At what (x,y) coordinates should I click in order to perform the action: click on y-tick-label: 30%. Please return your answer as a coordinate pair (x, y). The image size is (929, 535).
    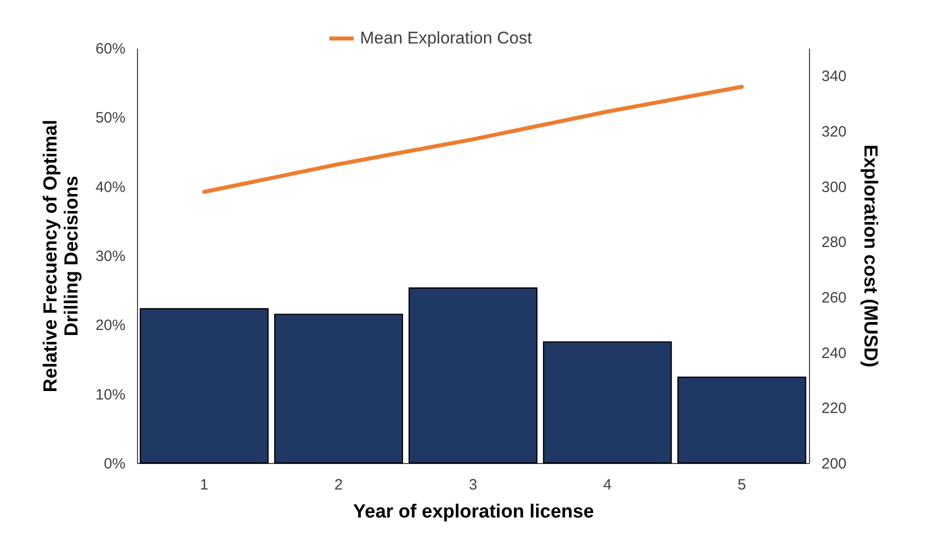
    Looking at the image, I should click on (110, 256).